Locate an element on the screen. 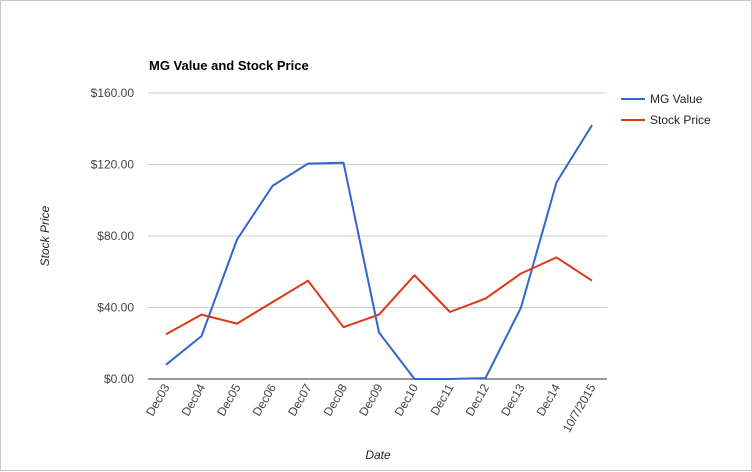  y-tick-label: $40.00 is located at coordinates (115, 308).